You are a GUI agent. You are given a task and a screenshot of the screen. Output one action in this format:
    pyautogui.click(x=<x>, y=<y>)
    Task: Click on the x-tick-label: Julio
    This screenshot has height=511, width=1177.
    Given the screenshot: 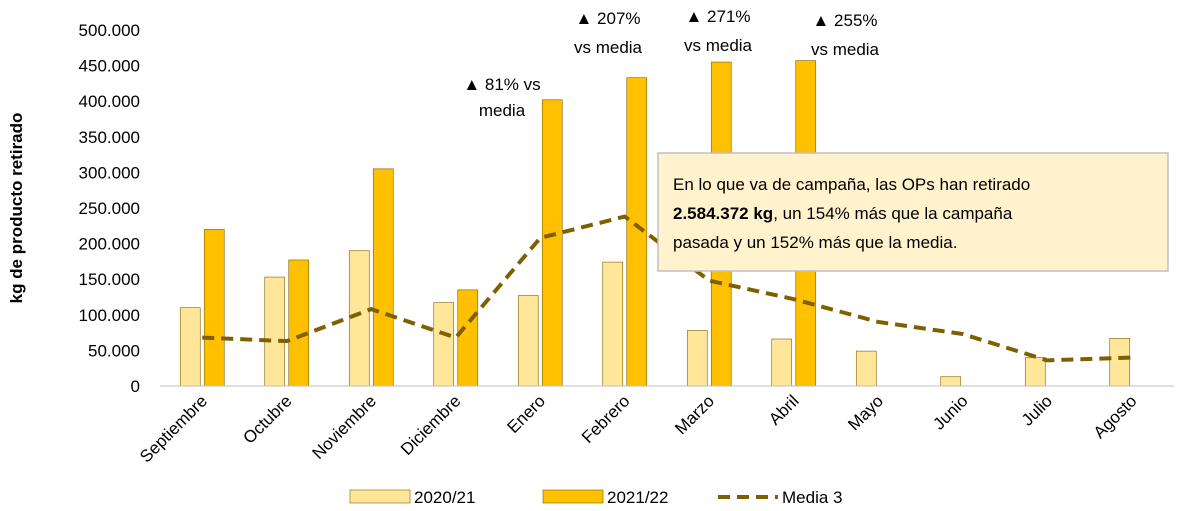 What is the action you would take?
    pyautogui.click(x=1037, y=410)
    